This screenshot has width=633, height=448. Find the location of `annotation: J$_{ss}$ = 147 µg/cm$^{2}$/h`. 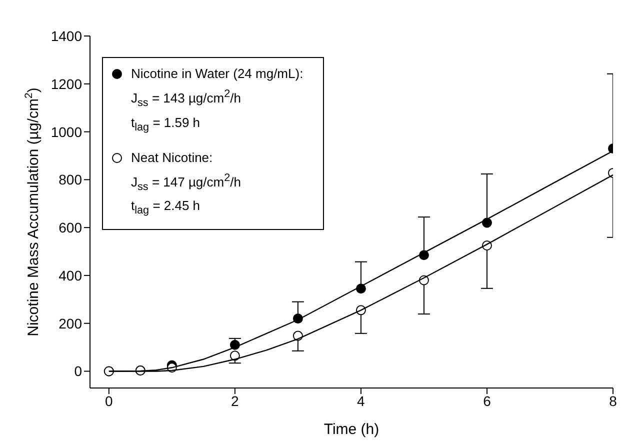

annotation: J$_{ss}$ = 147 µg/cm$^{2}$/h is located at coordinates (186, 182).